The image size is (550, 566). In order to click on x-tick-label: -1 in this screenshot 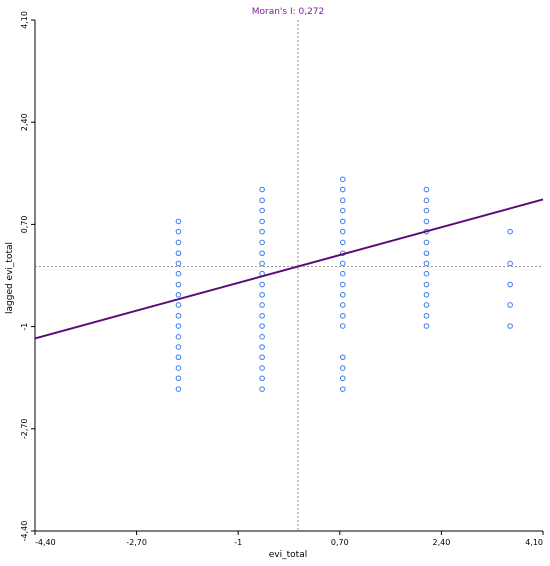, I will do `click(238, 542)`.